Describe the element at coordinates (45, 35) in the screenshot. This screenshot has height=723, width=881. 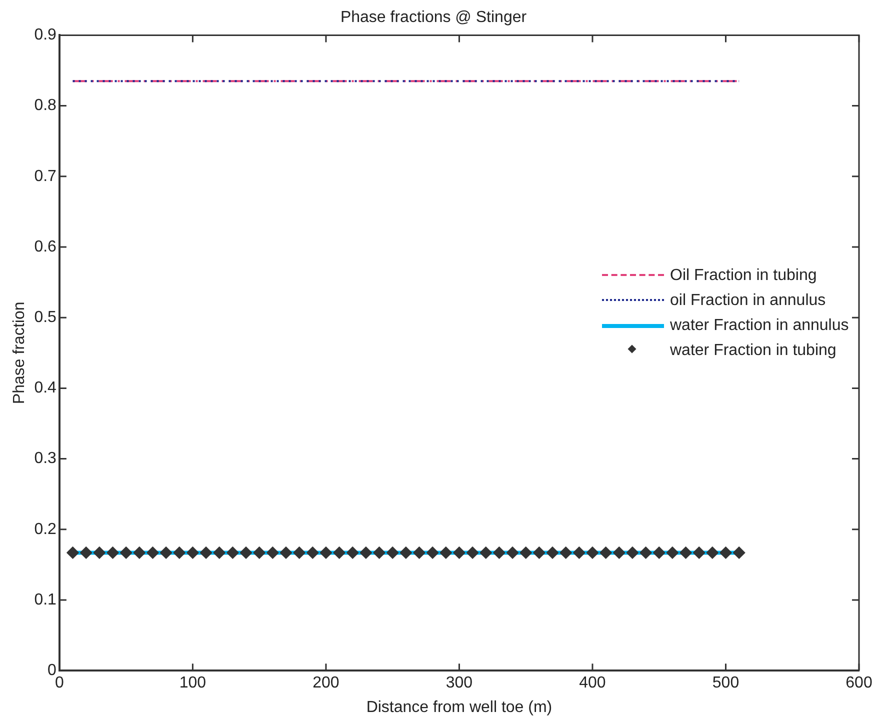
I see `y-tick-label: 0.9` at that location.